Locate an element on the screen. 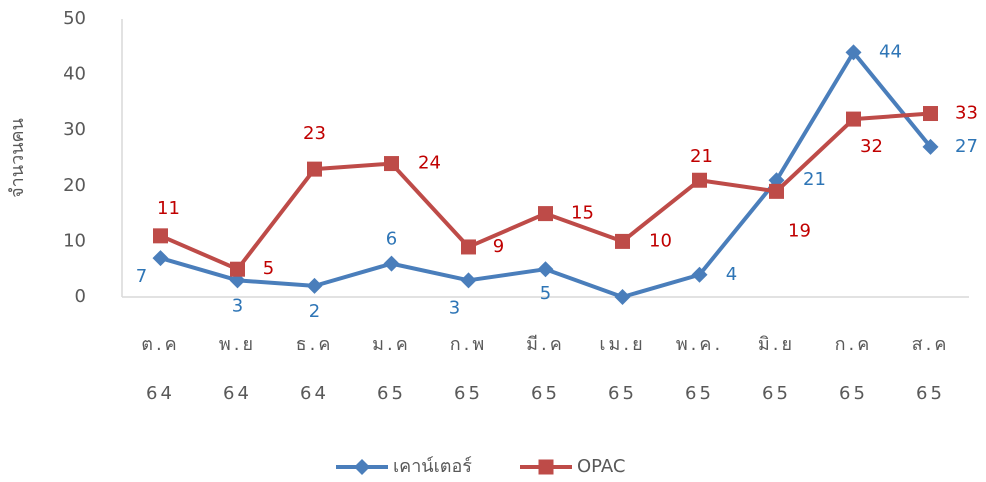 Image resolution: width=986 pixels, height=482 pixels. y-tick-label: 40 is located at coordinates (74, 74).